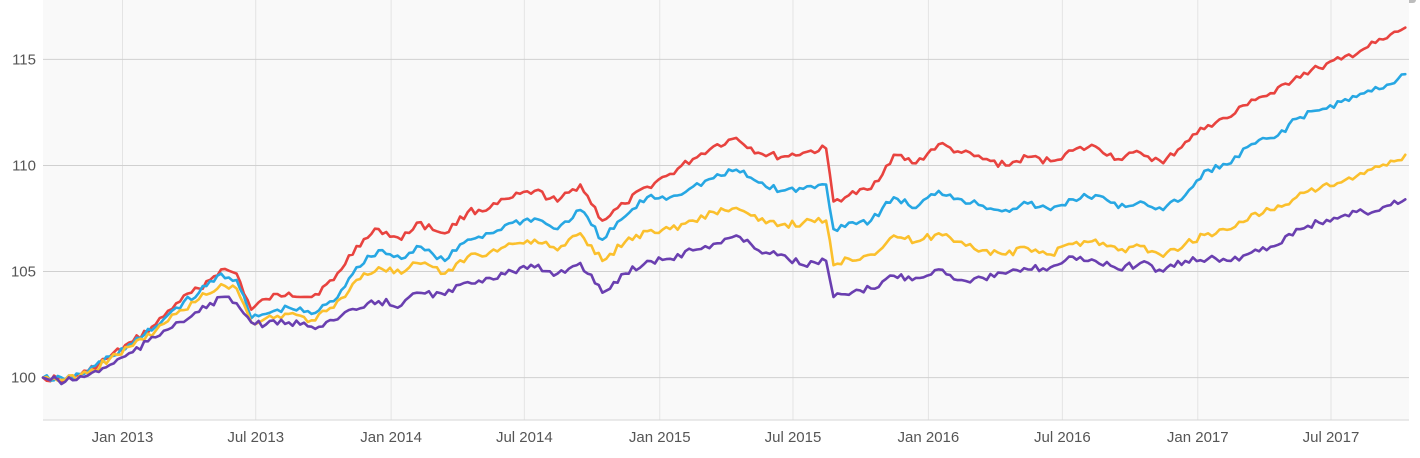  Describe the element at coordinates (255, 437) in the screenshot. I see `x-tick-label-1: Jul 2013` at that location.